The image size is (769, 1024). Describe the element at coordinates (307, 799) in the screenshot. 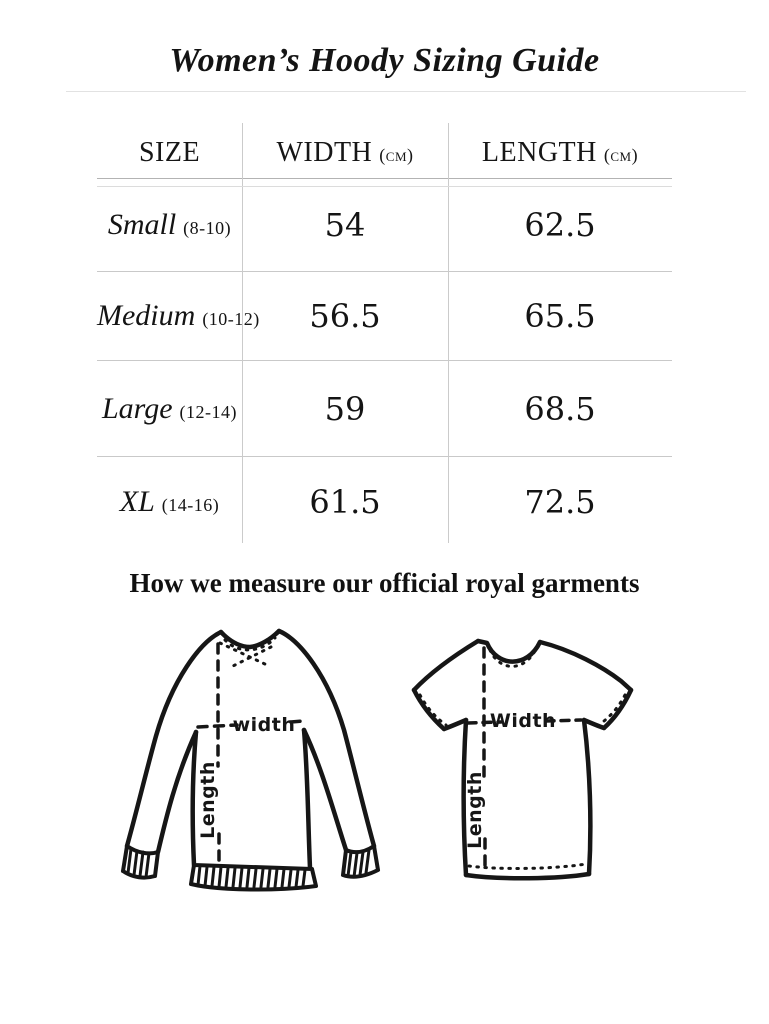

I see `sweater-body-right` at that location.